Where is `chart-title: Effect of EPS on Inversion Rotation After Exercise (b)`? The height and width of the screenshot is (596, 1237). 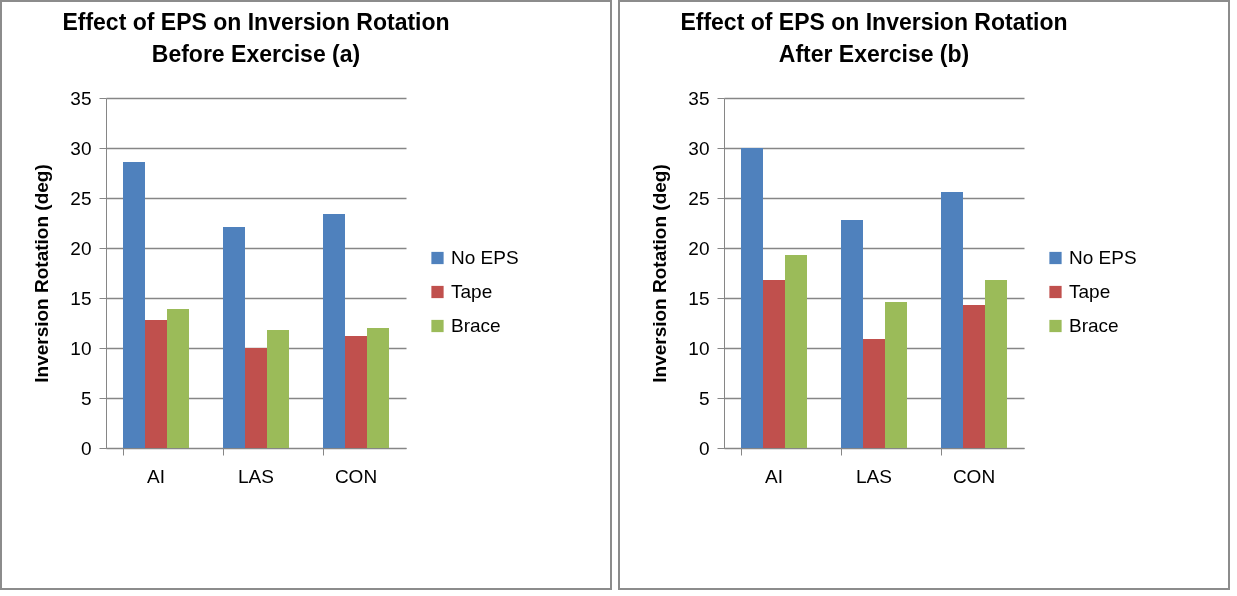 chart-title: Effect of EPS on Inversion Rotation After Exercise (b) is located at coordinates (874, 38).